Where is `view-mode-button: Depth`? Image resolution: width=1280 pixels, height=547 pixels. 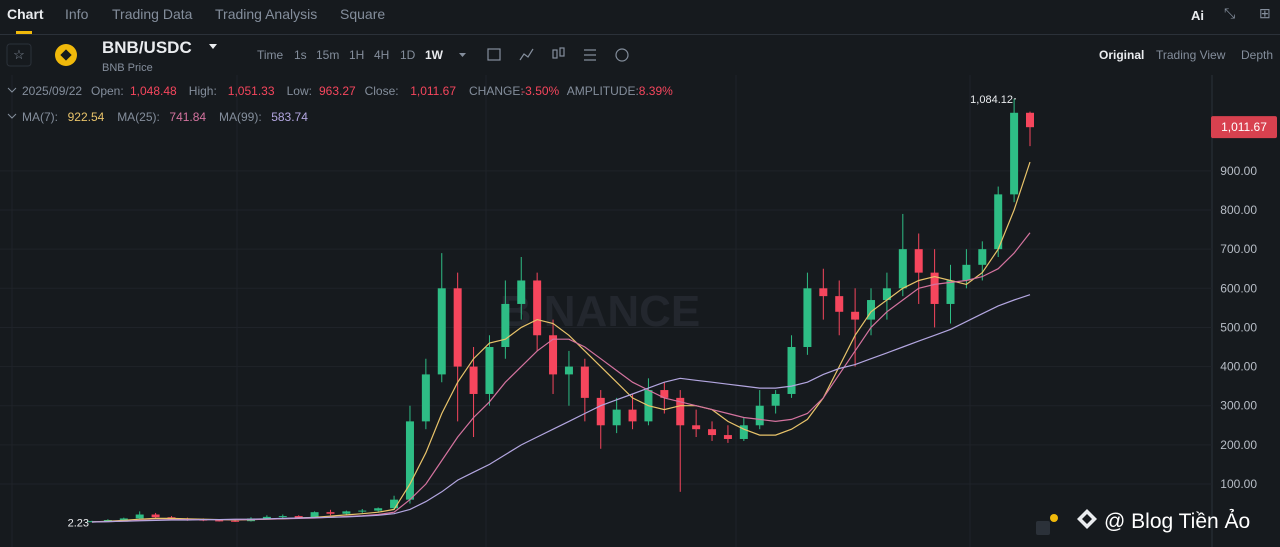 view-mode-button: Depth is located at coordinates (1257, 55).